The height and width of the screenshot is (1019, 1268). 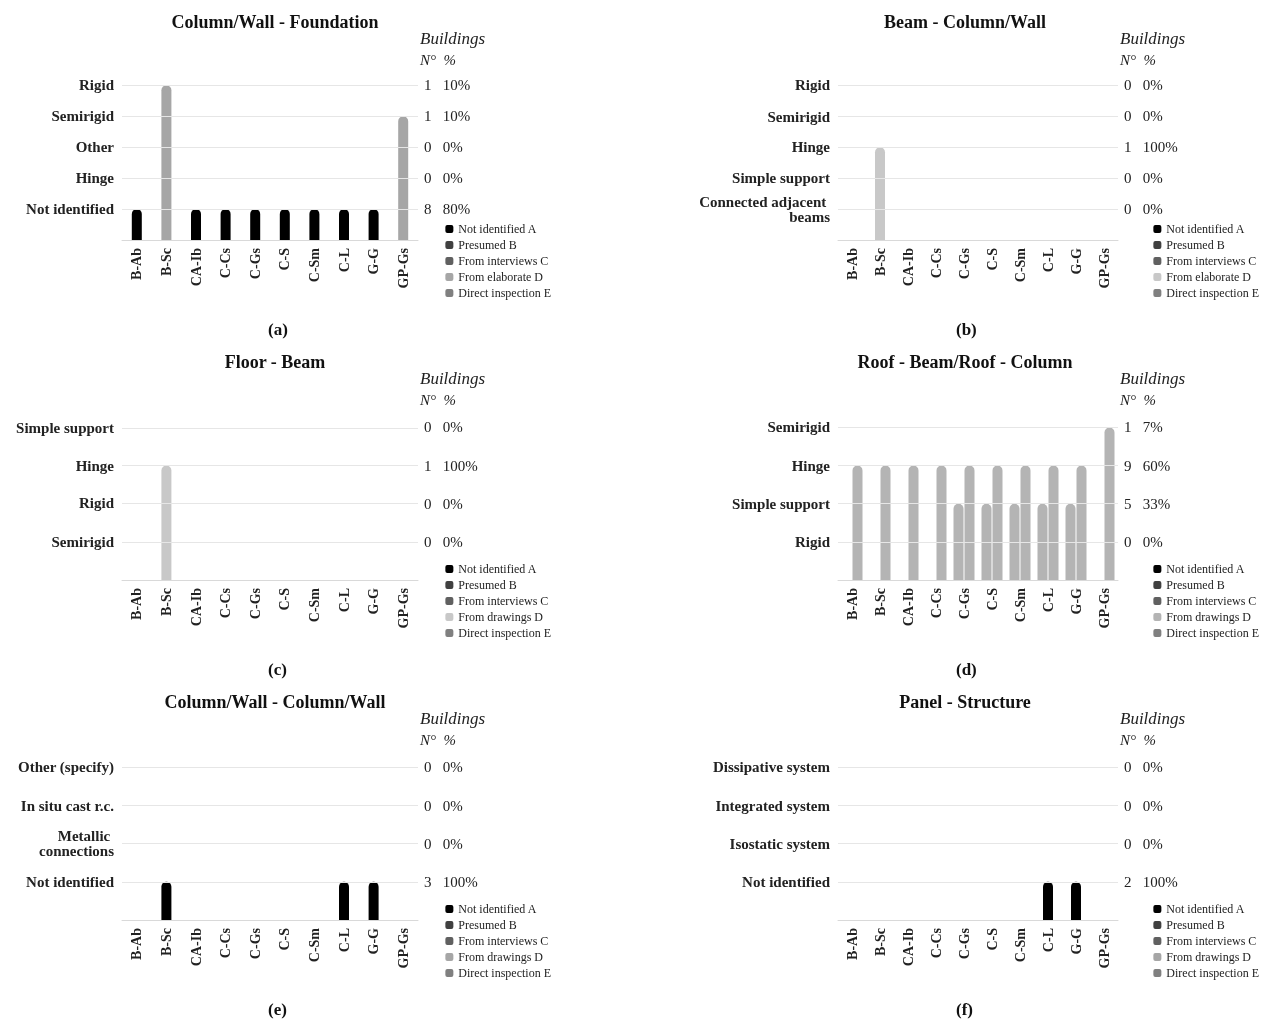 I want to click on legend-label: From elaborate D, so click(x=501, y=277).